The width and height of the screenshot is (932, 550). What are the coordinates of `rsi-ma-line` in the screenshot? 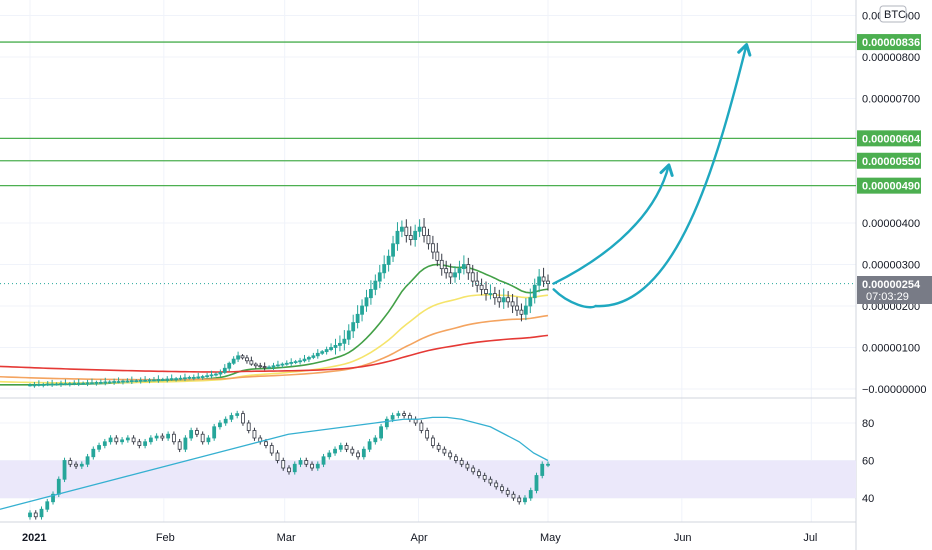 It's located at (274, 463).